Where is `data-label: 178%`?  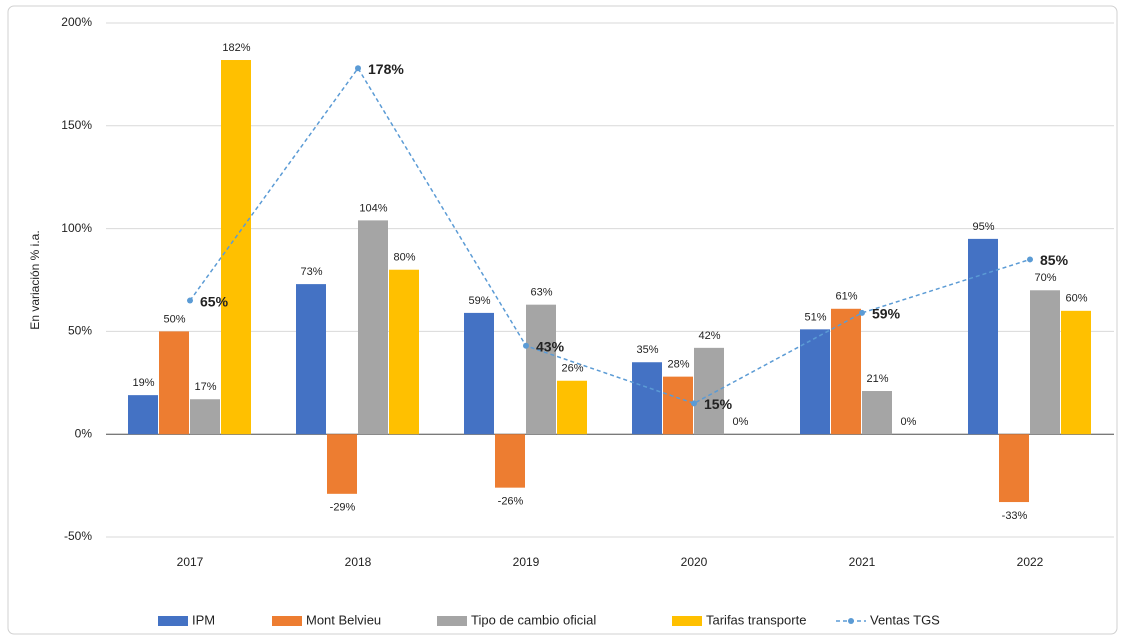
data-label: 178% is located at coordinates (386, 69).